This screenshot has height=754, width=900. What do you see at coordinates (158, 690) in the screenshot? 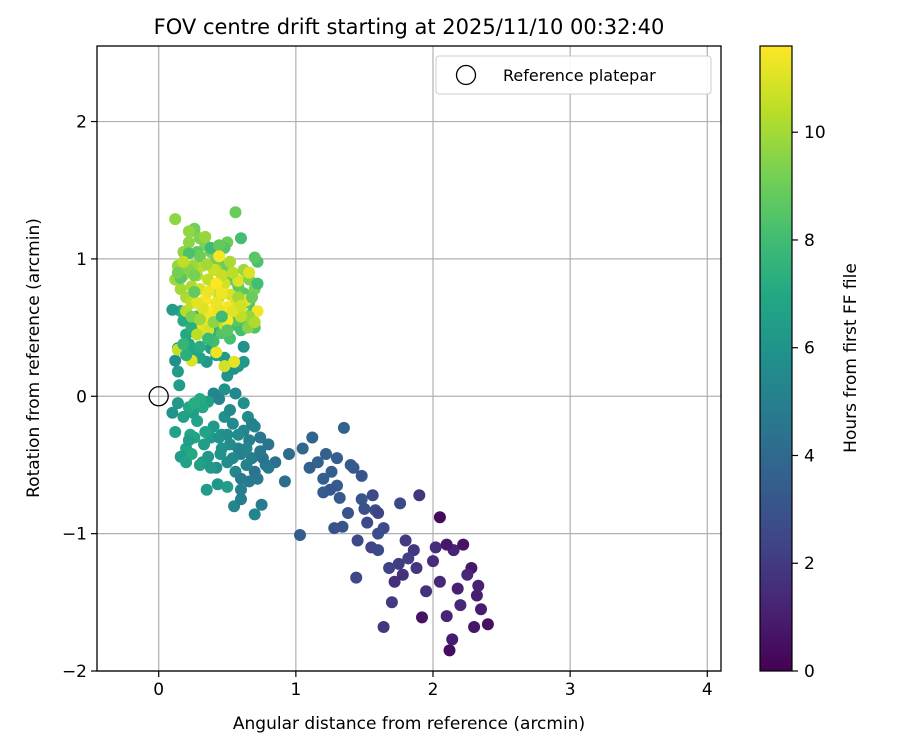
I see `x-tick-label: 0` at bounding box center [158, 690].